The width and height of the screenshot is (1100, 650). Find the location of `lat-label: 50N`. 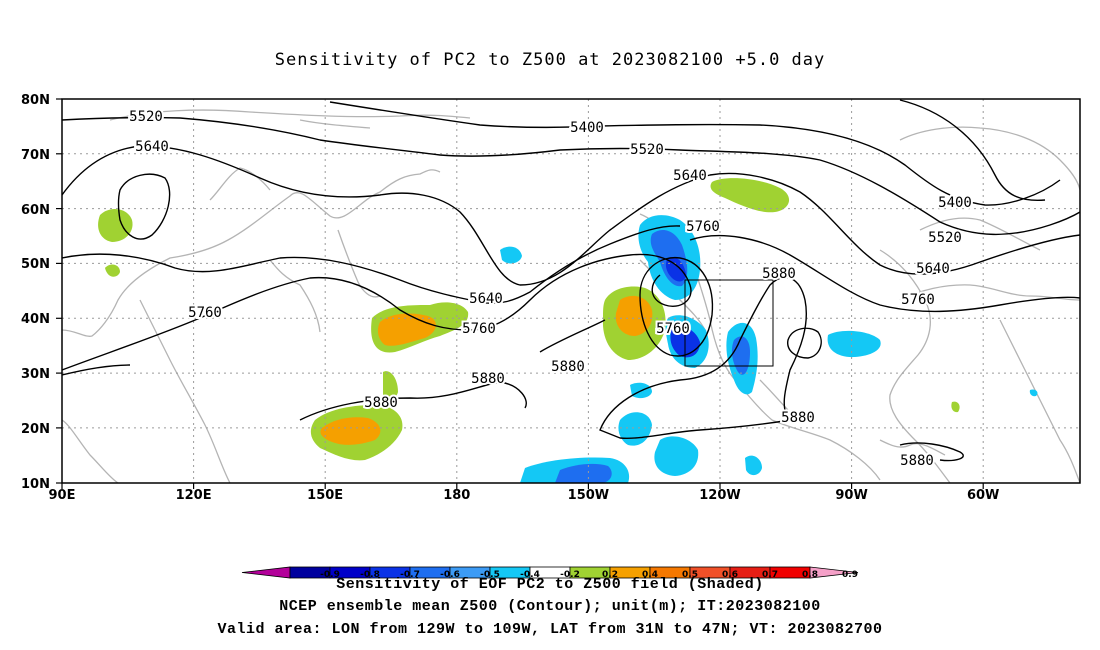

lat-label: 50N is located at coordinates (35, 264).